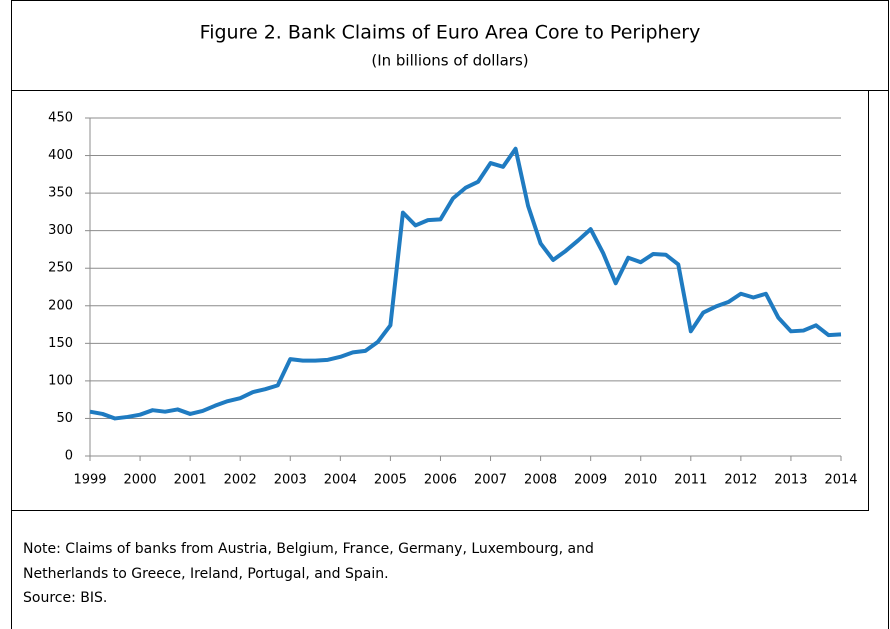 This screenshot has height=629, width=890. I want to click on x-tick-label: 2001, so click(190, 480).